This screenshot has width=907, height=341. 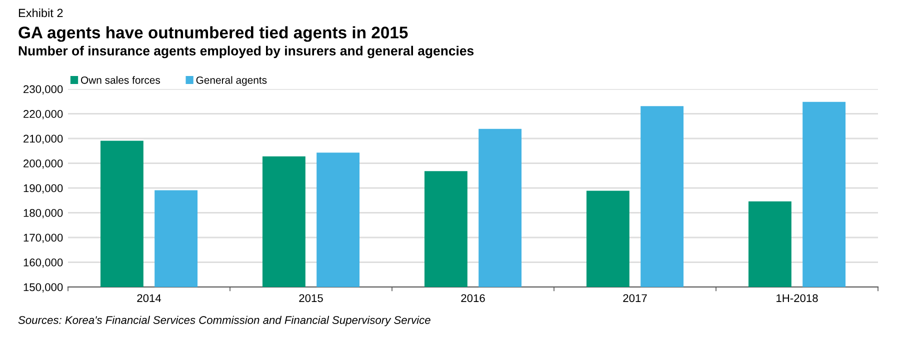 I want to click on x-tick-label: 2016, so click(x=473, y=298).